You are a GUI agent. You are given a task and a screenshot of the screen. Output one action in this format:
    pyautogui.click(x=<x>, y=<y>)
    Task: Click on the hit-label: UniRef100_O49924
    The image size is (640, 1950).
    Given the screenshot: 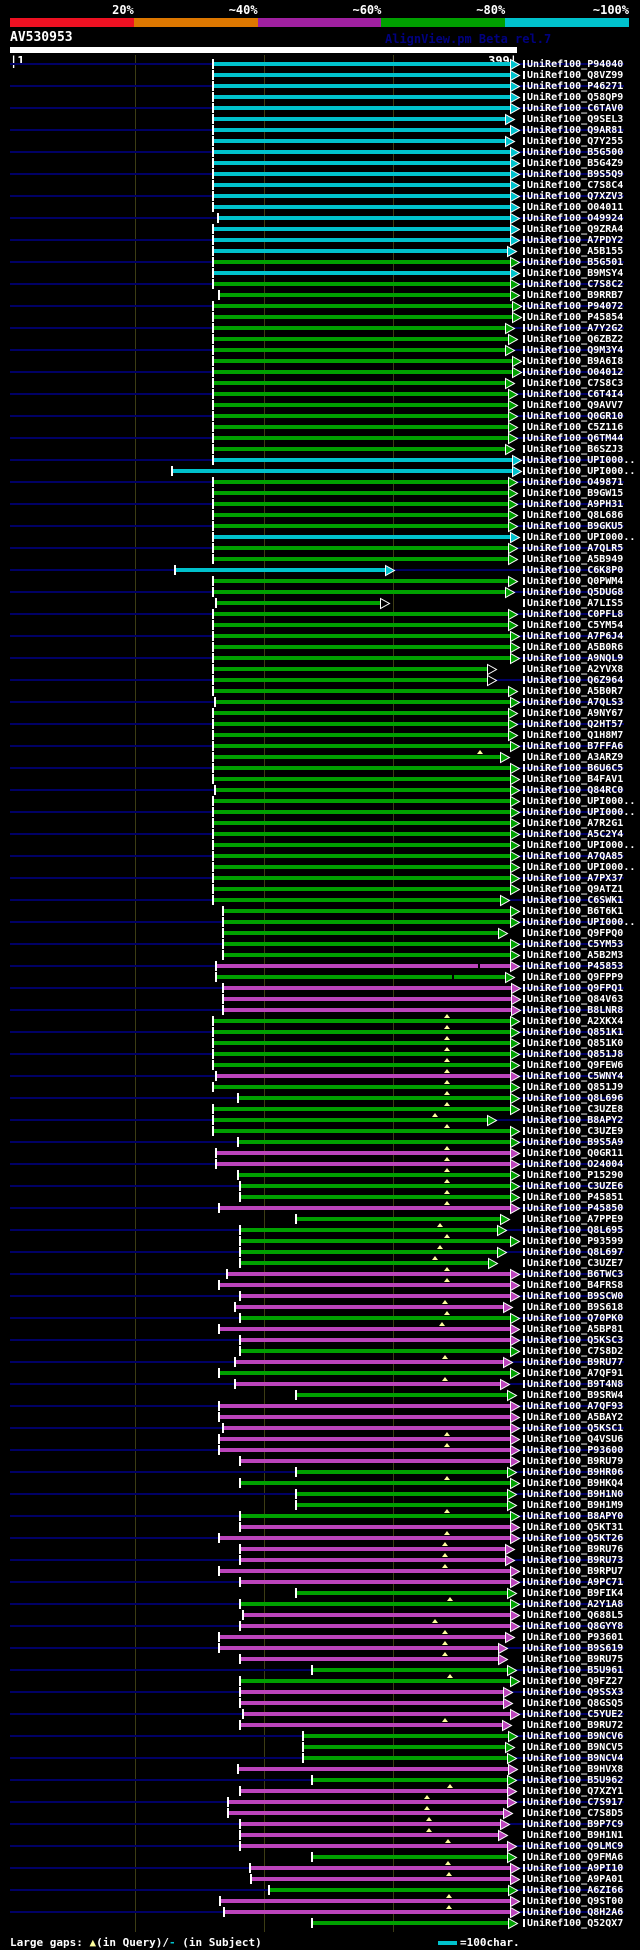 What is the action you would take?
    pyautogui.click(x=575, y=218)
    